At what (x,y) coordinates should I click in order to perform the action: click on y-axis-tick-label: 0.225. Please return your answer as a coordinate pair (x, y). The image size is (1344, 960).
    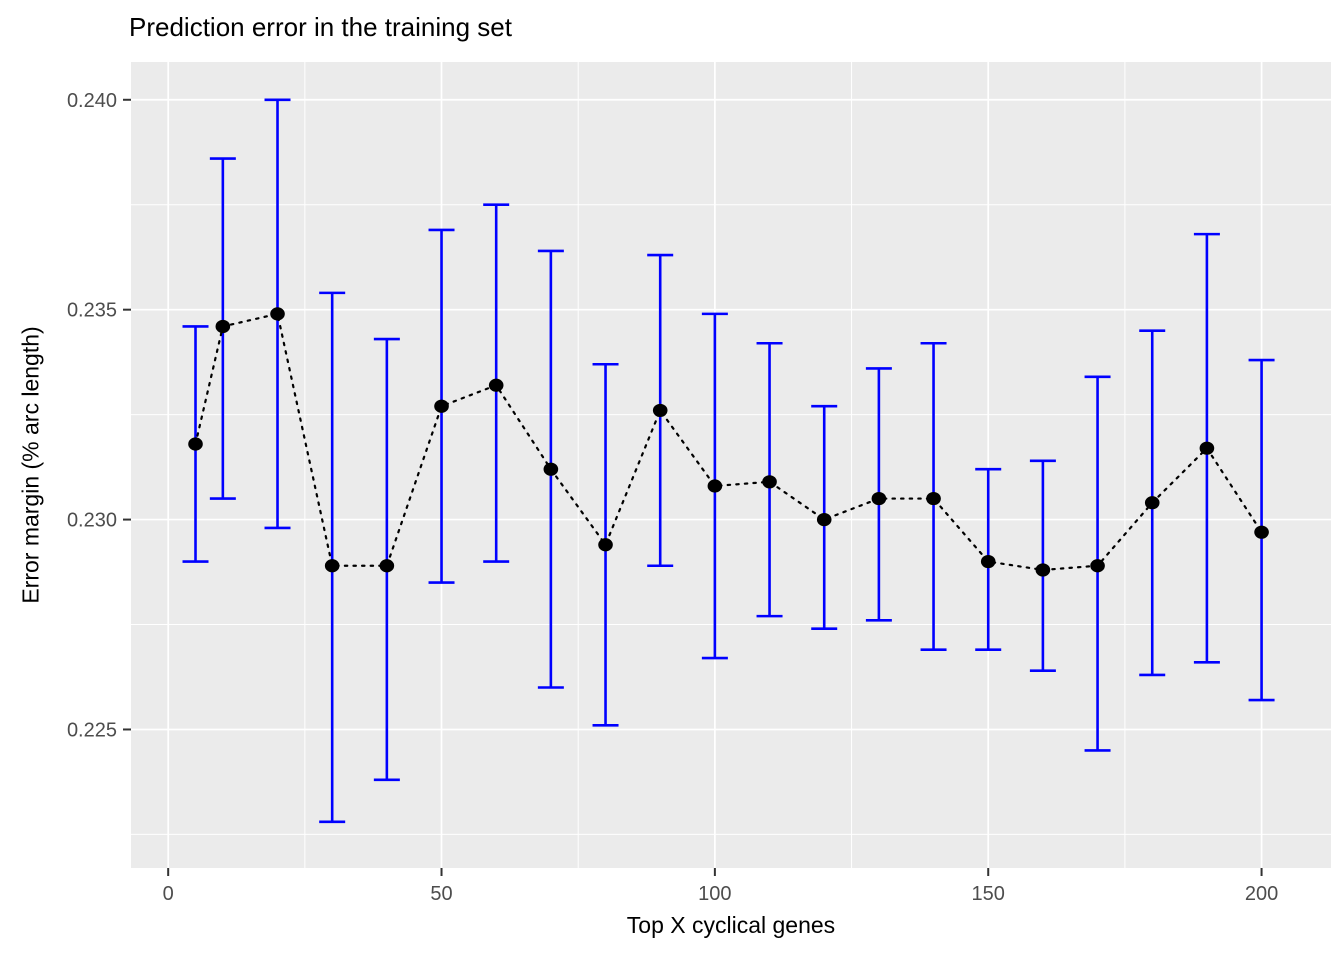
    Looking at the image, I should click on (92, 730).